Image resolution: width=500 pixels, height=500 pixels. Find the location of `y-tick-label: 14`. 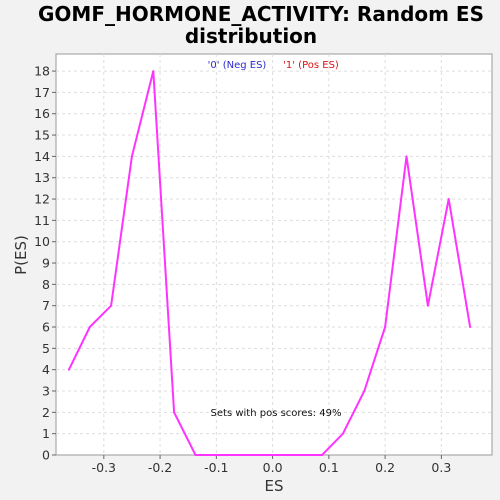

y-tick-label: 14 is located at coordinates (42, 156).